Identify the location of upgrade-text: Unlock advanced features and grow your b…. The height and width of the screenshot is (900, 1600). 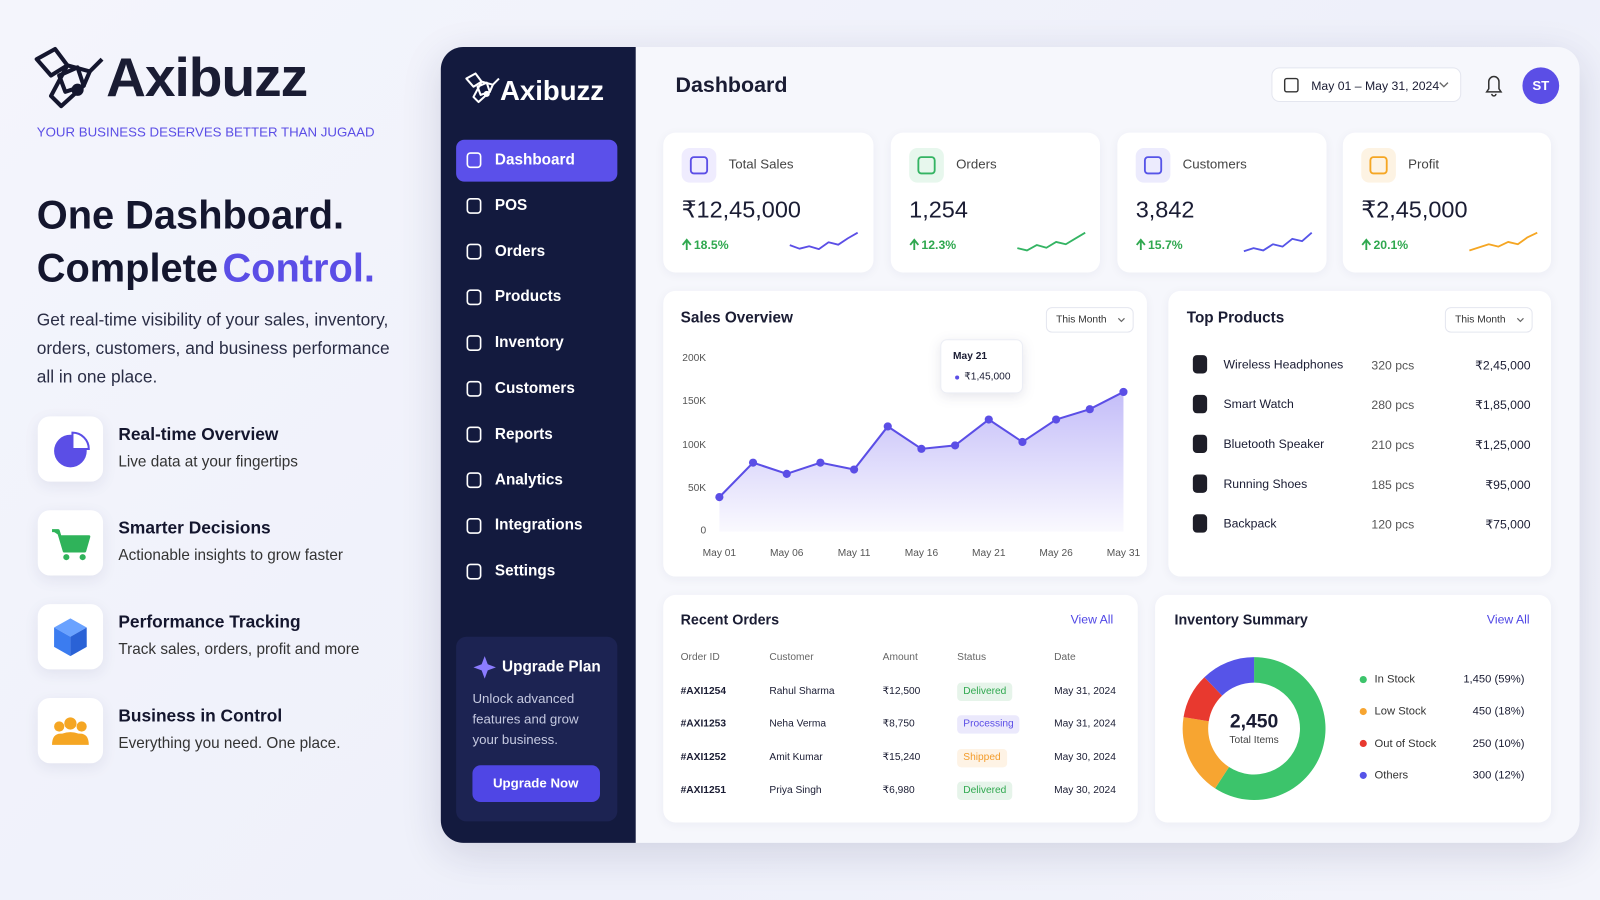
(525, 718).